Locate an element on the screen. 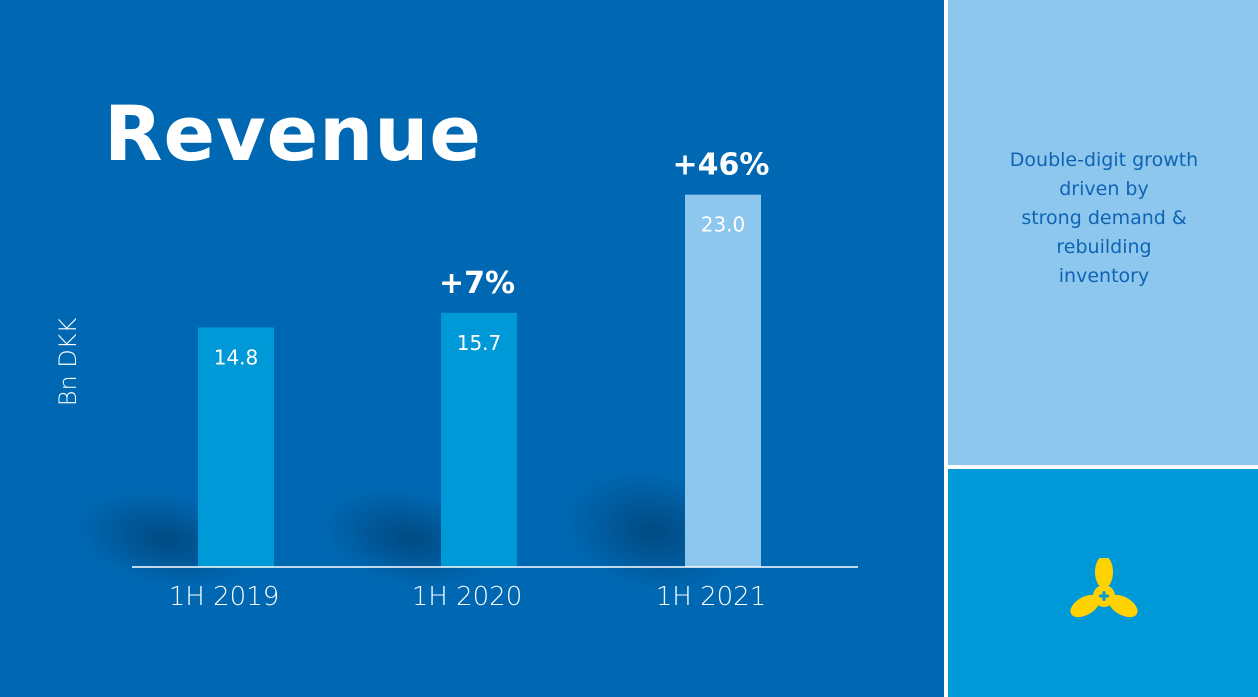  bar-1h-2021 is located at coordinates (723, 380).